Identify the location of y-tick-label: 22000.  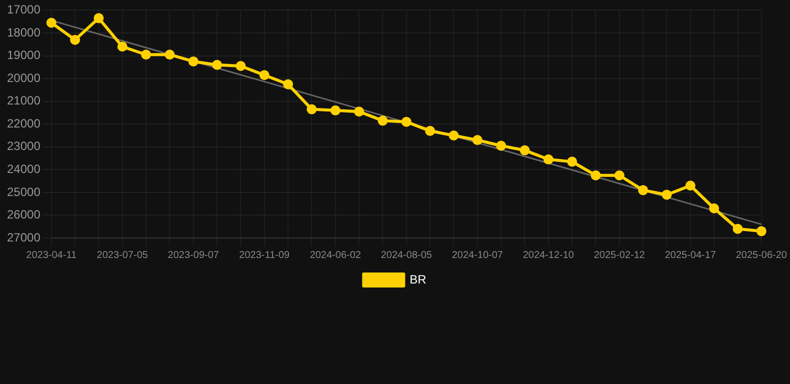
(23, 123).